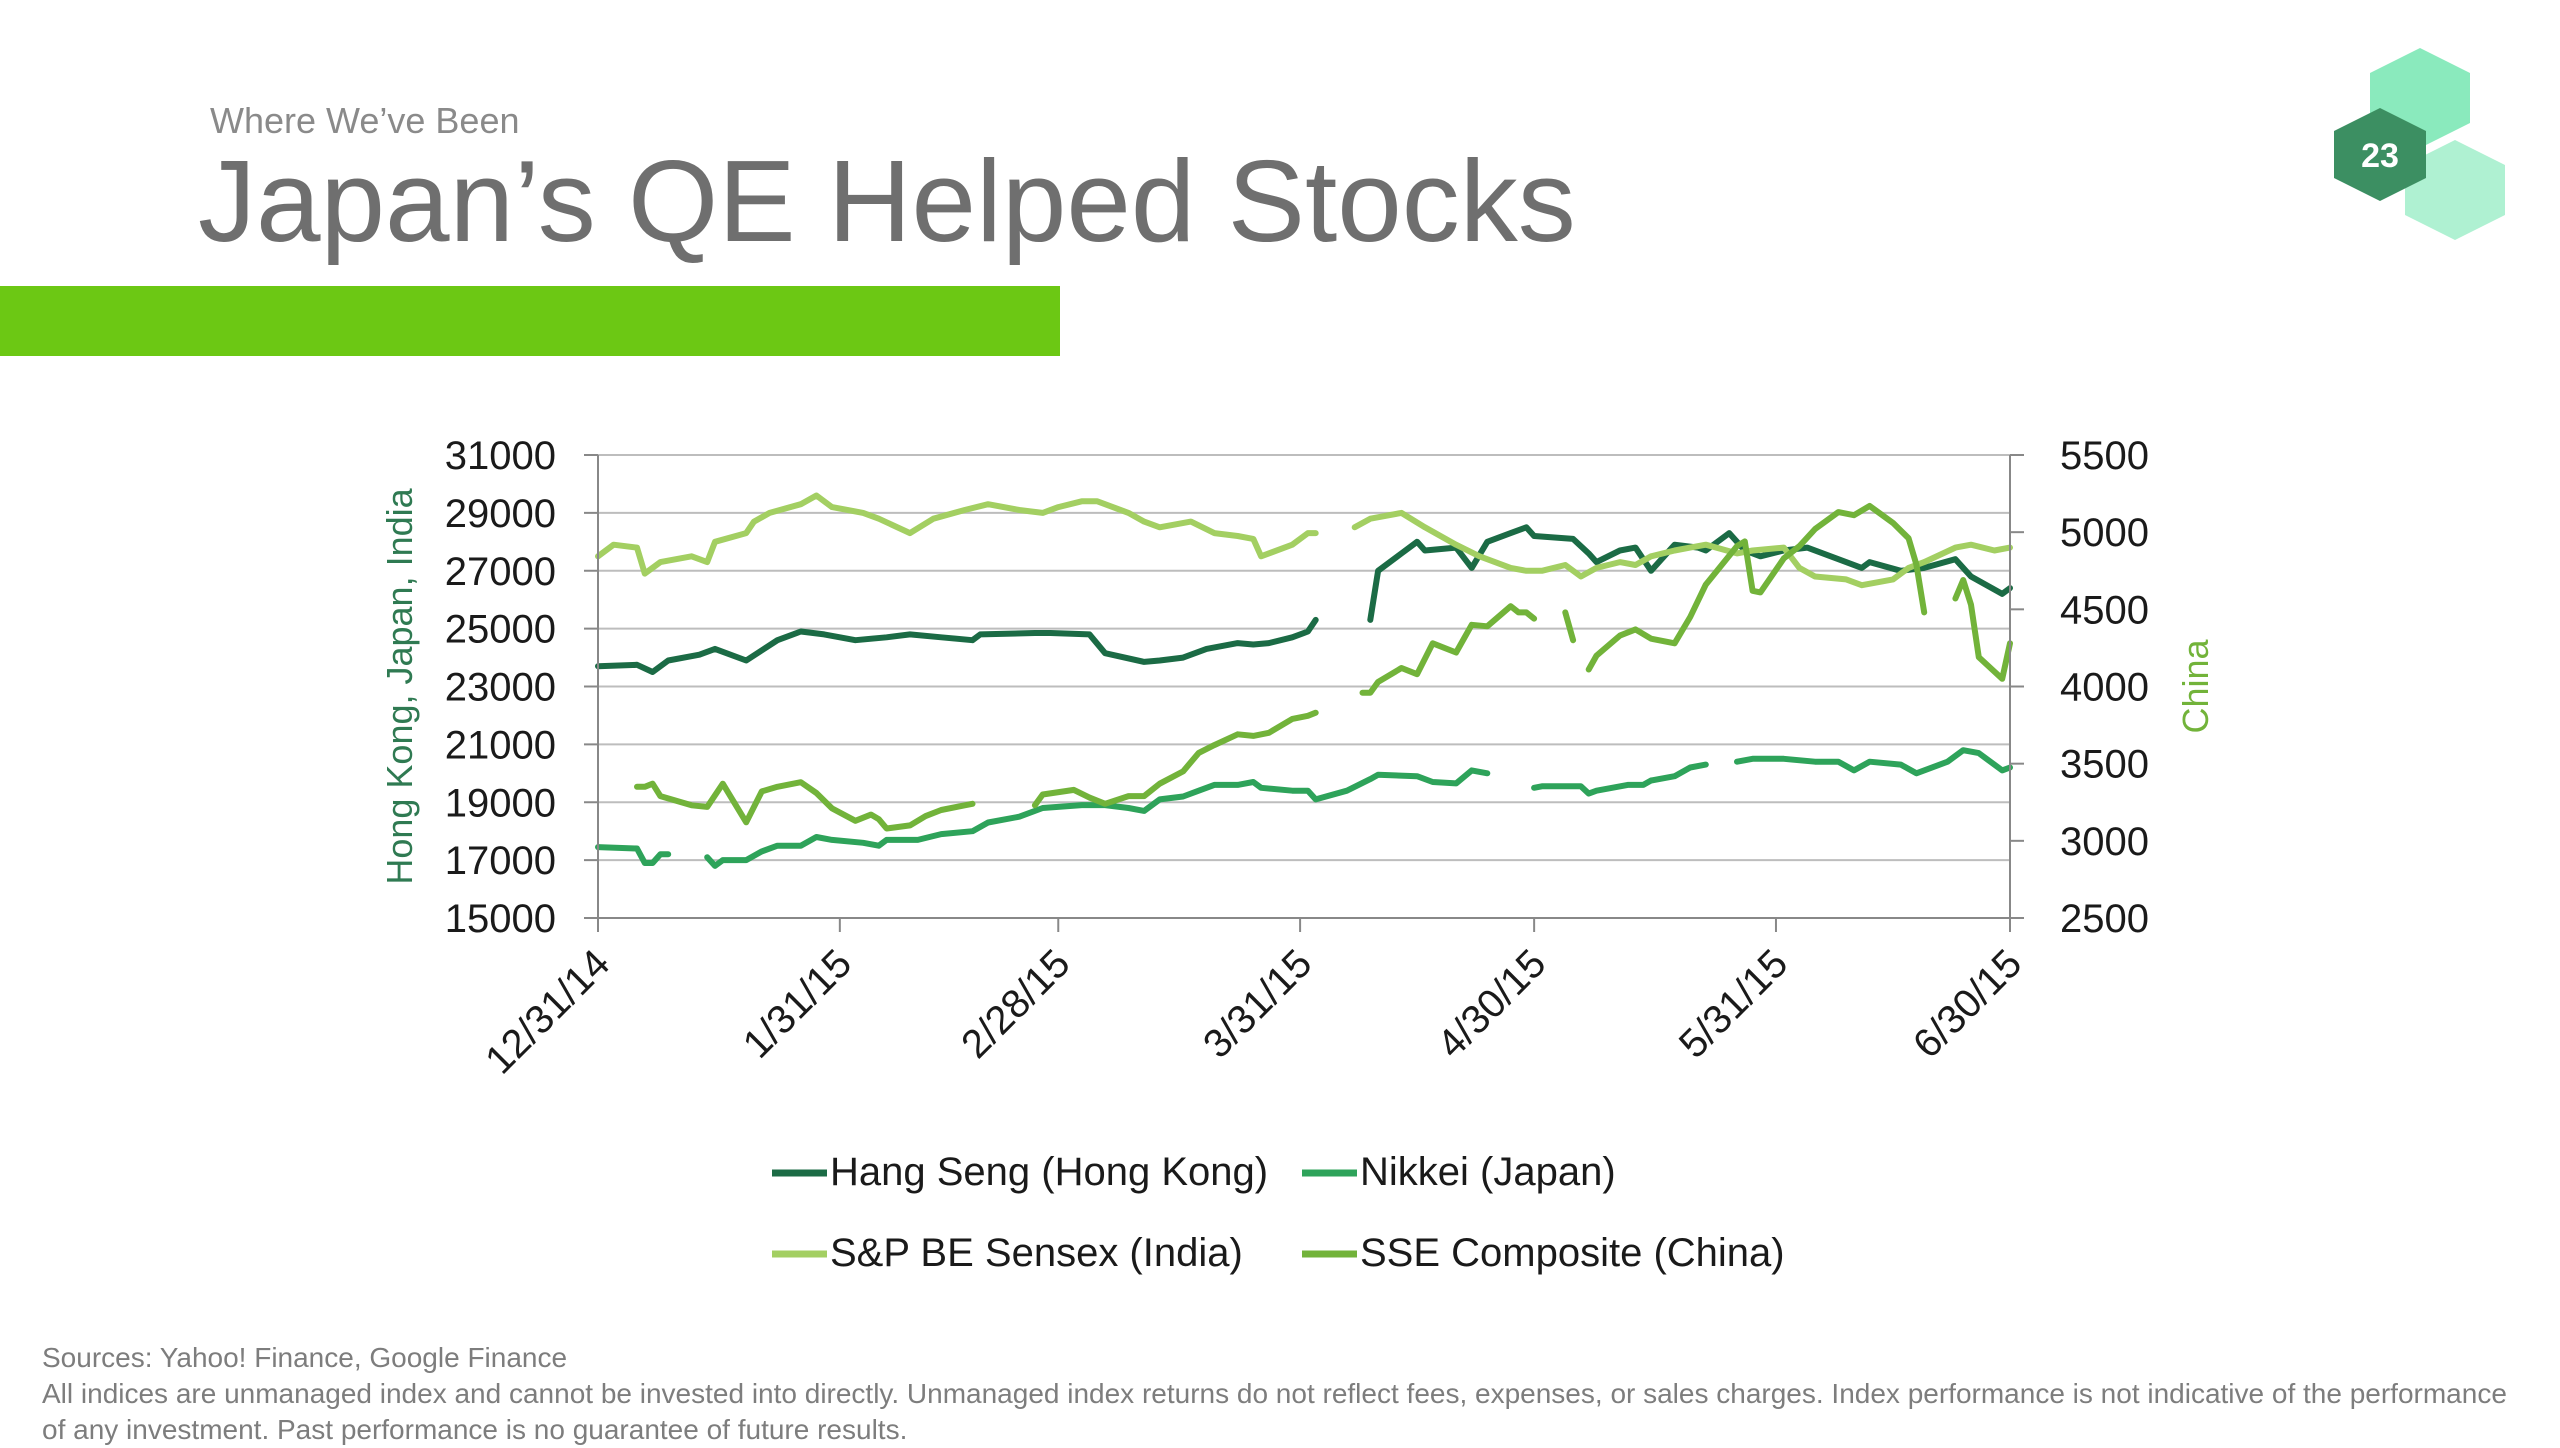 This screenshot has width=2560, height=1448. Describe the element at coordinates (2104, 919) in the screenshot. I see `y2-tick-label: 2500` at that location.